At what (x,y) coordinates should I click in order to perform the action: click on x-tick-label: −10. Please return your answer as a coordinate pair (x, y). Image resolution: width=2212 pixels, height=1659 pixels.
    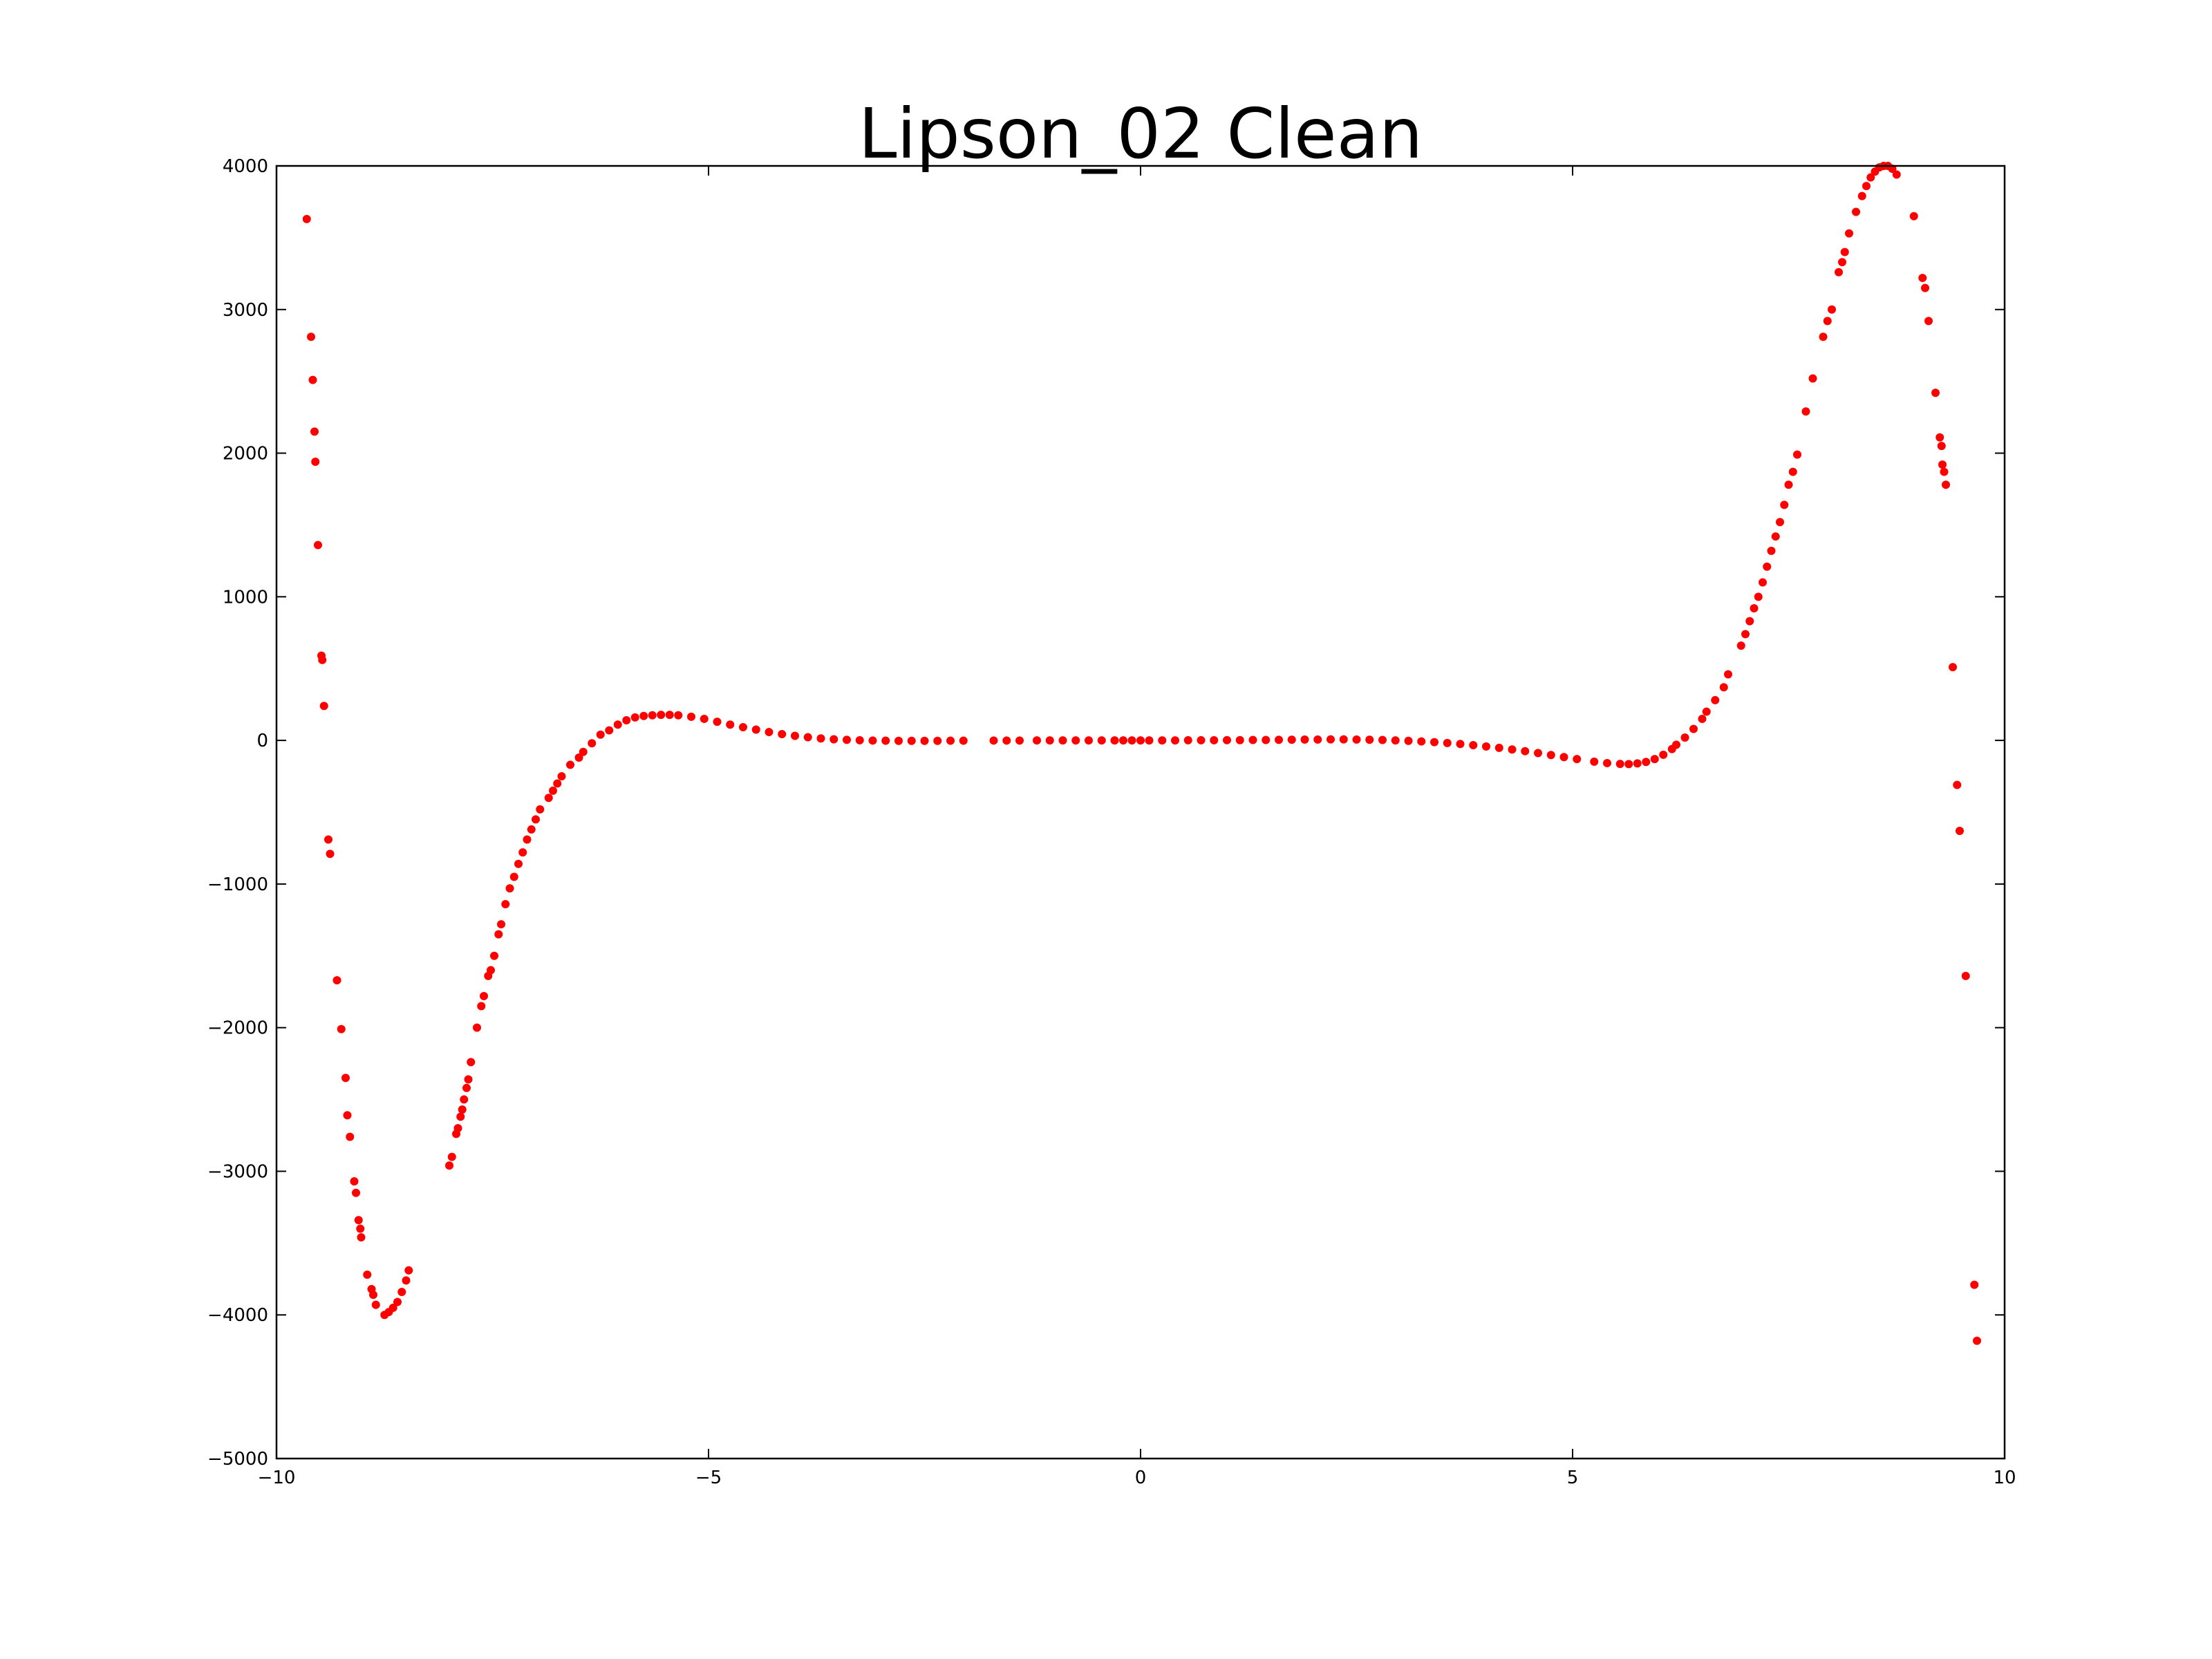
    Looking at the image, I should click on (277, 1478).